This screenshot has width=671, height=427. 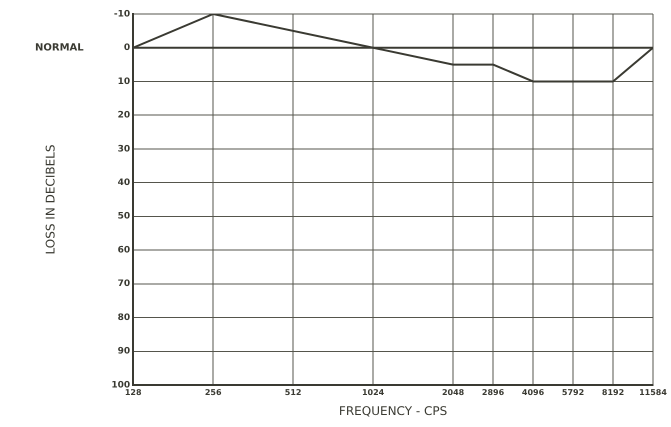 I want to click on ref-line-label: NORMAL, so click(x=59, y=48).